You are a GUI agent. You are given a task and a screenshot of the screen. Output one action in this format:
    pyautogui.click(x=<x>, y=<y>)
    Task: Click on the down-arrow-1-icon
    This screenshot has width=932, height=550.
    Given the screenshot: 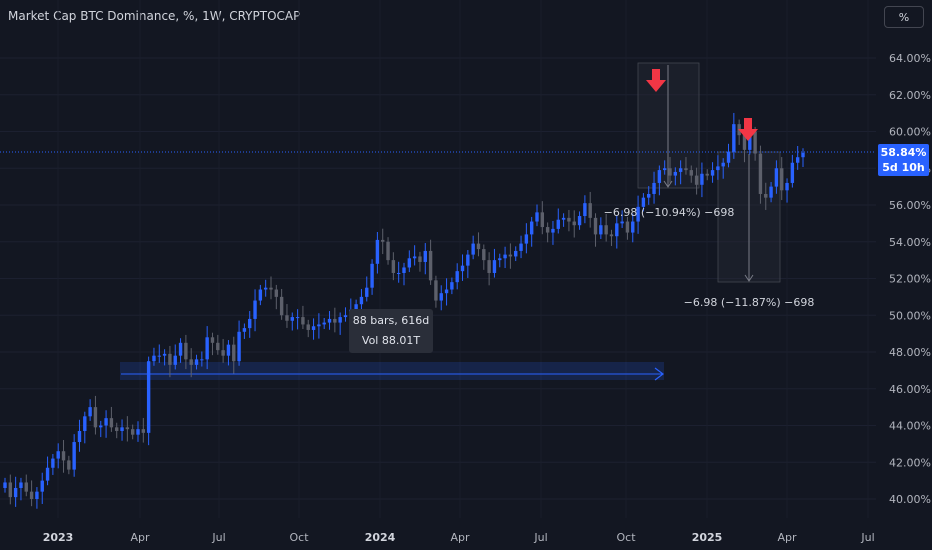 What is the action you would take?
    pyautogui.click(x=656, y=80)
    